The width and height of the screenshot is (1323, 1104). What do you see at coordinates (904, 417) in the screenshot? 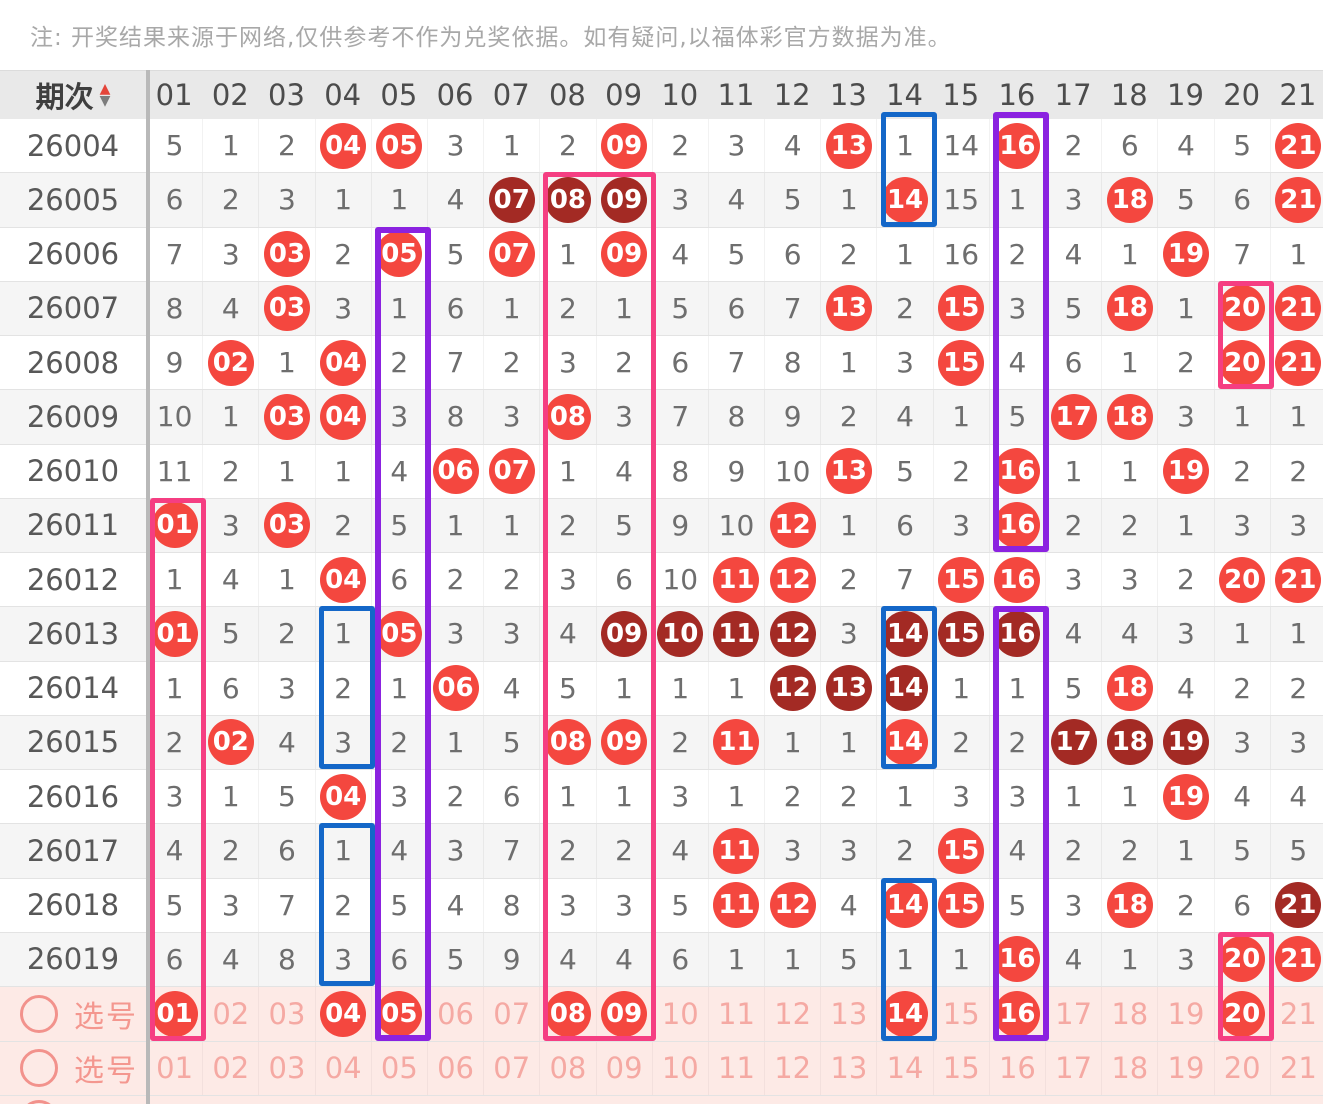
I see `cell-26009-14: 4` at bounding box center [904, 417].